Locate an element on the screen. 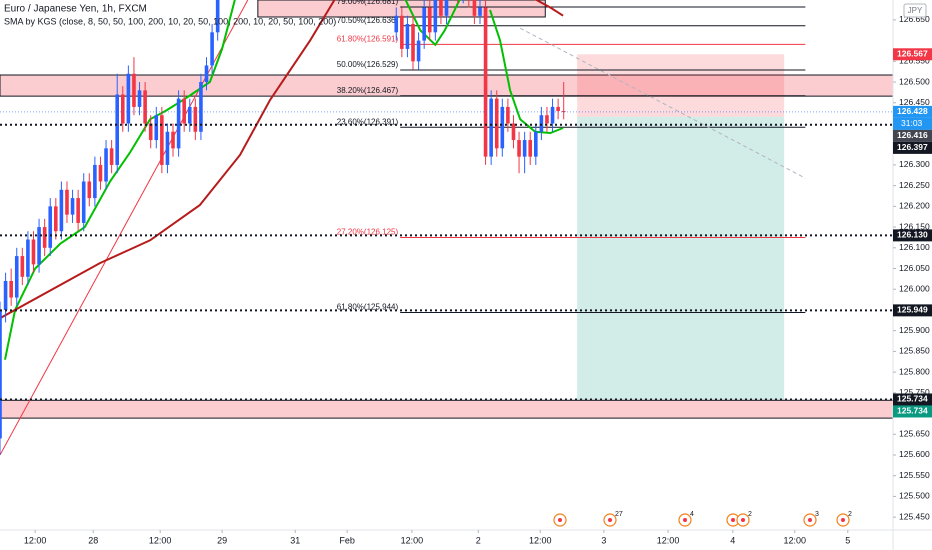  fib-label: 61.80%(125.944) is located at coordinates (368, 307).